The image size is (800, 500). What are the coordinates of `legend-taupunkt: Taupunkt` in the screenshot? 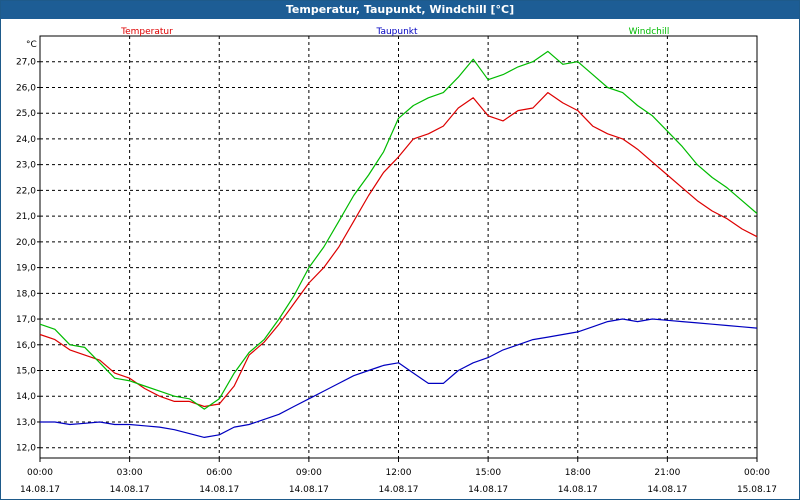 It's located at (396, 32).